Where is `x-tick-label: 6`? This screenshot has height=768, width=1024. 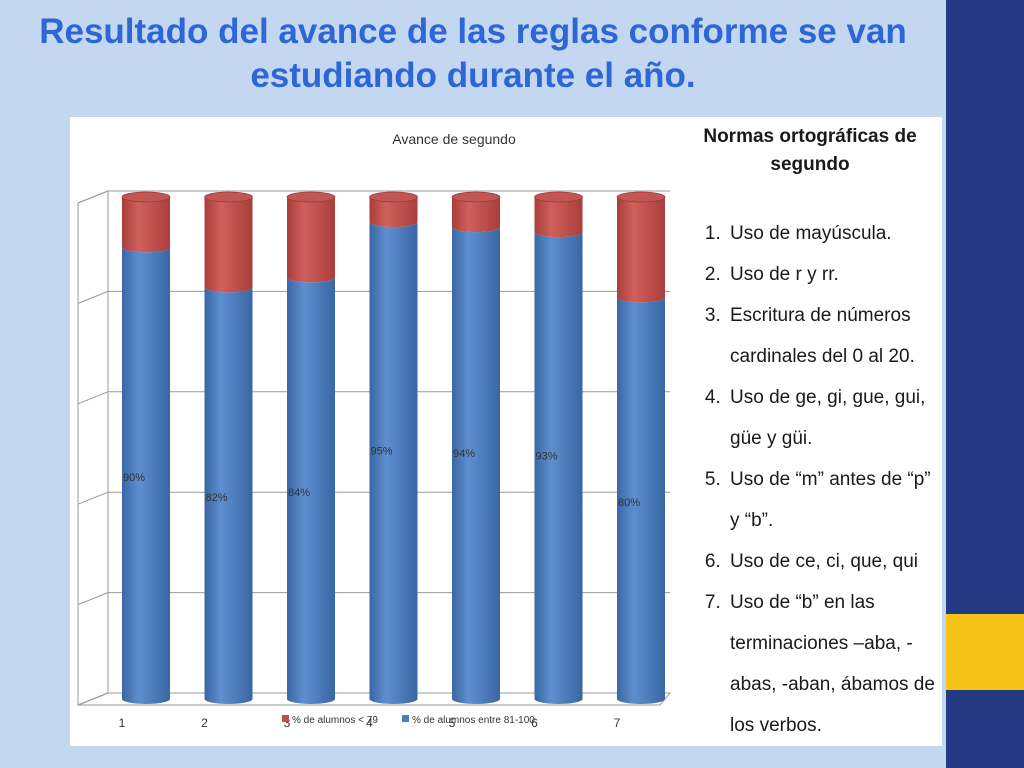
x-tick-label: 6 is located at coordinates (534, 723).